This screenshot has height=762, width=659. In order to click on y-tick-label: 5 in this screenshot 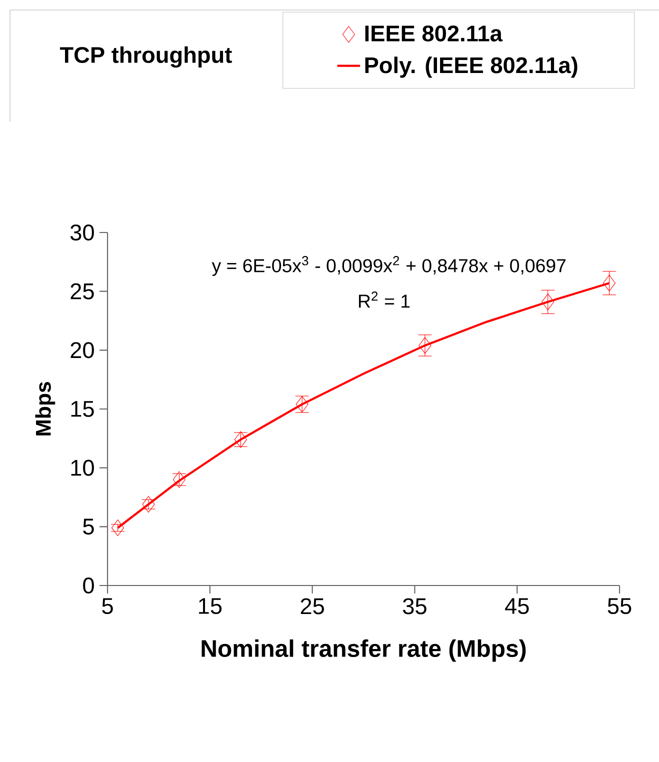, I will do `click(88, 526)`.